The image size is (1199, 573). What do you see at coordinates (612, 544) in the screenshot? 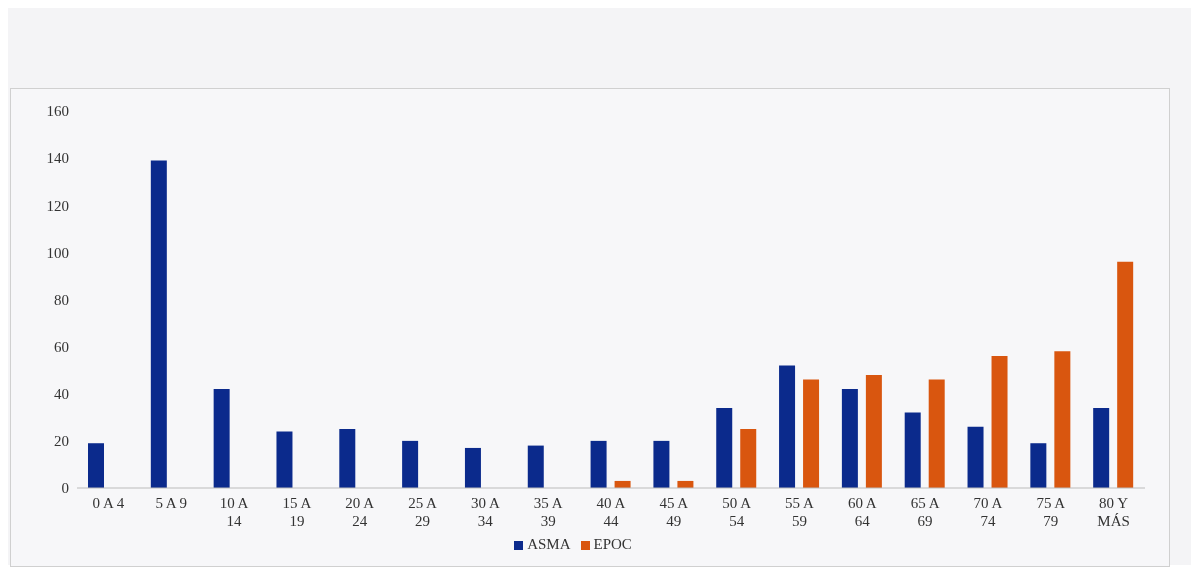
I see `legend-label: EPOC` at bounding box center [612, 544].